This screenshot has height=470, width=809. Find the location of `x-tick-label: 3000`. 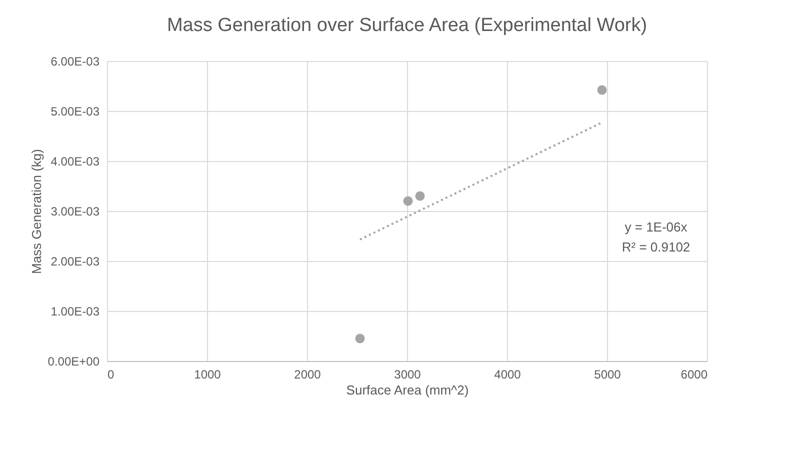

x-tick-label: 3000 is located at coordinates (408, 375).